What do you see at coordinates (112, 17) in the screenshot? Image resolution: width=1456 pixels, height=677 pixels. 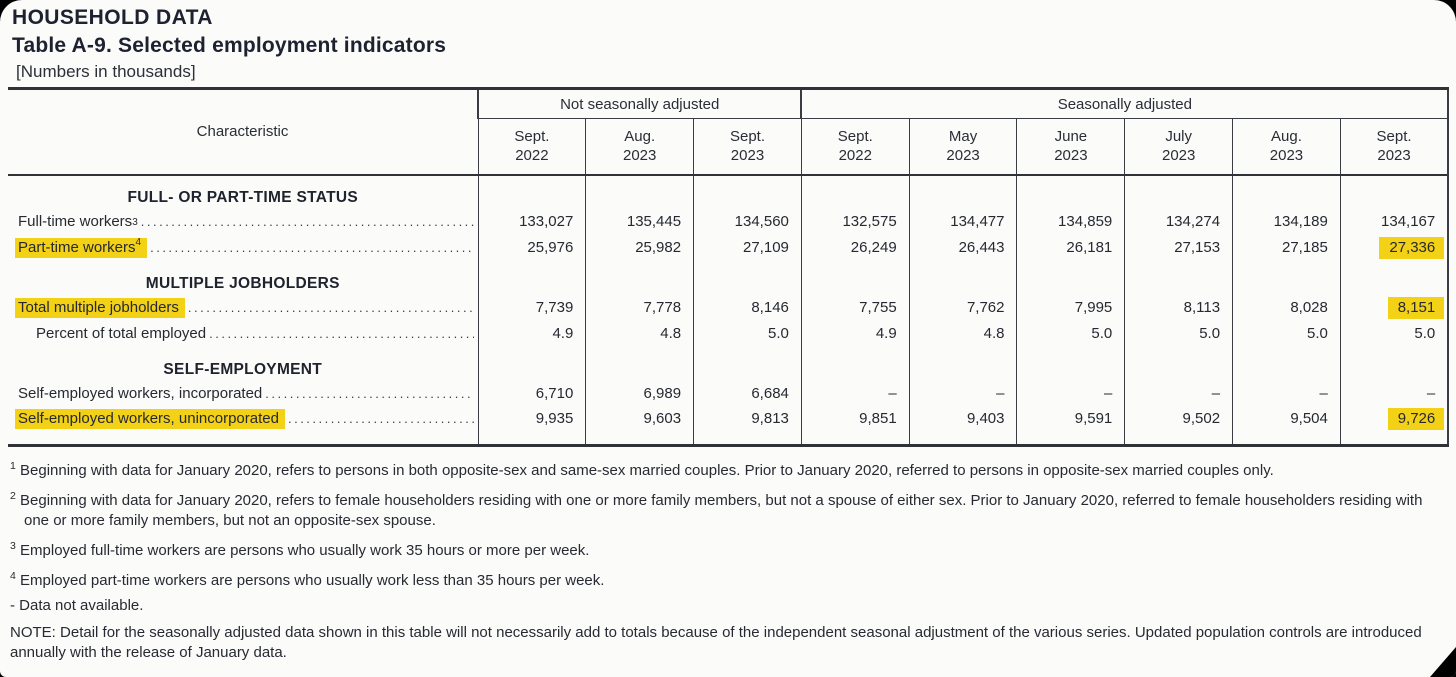 I see `document-kicker: HOUSEHOLD DATA` at bounding box center [112, 17].